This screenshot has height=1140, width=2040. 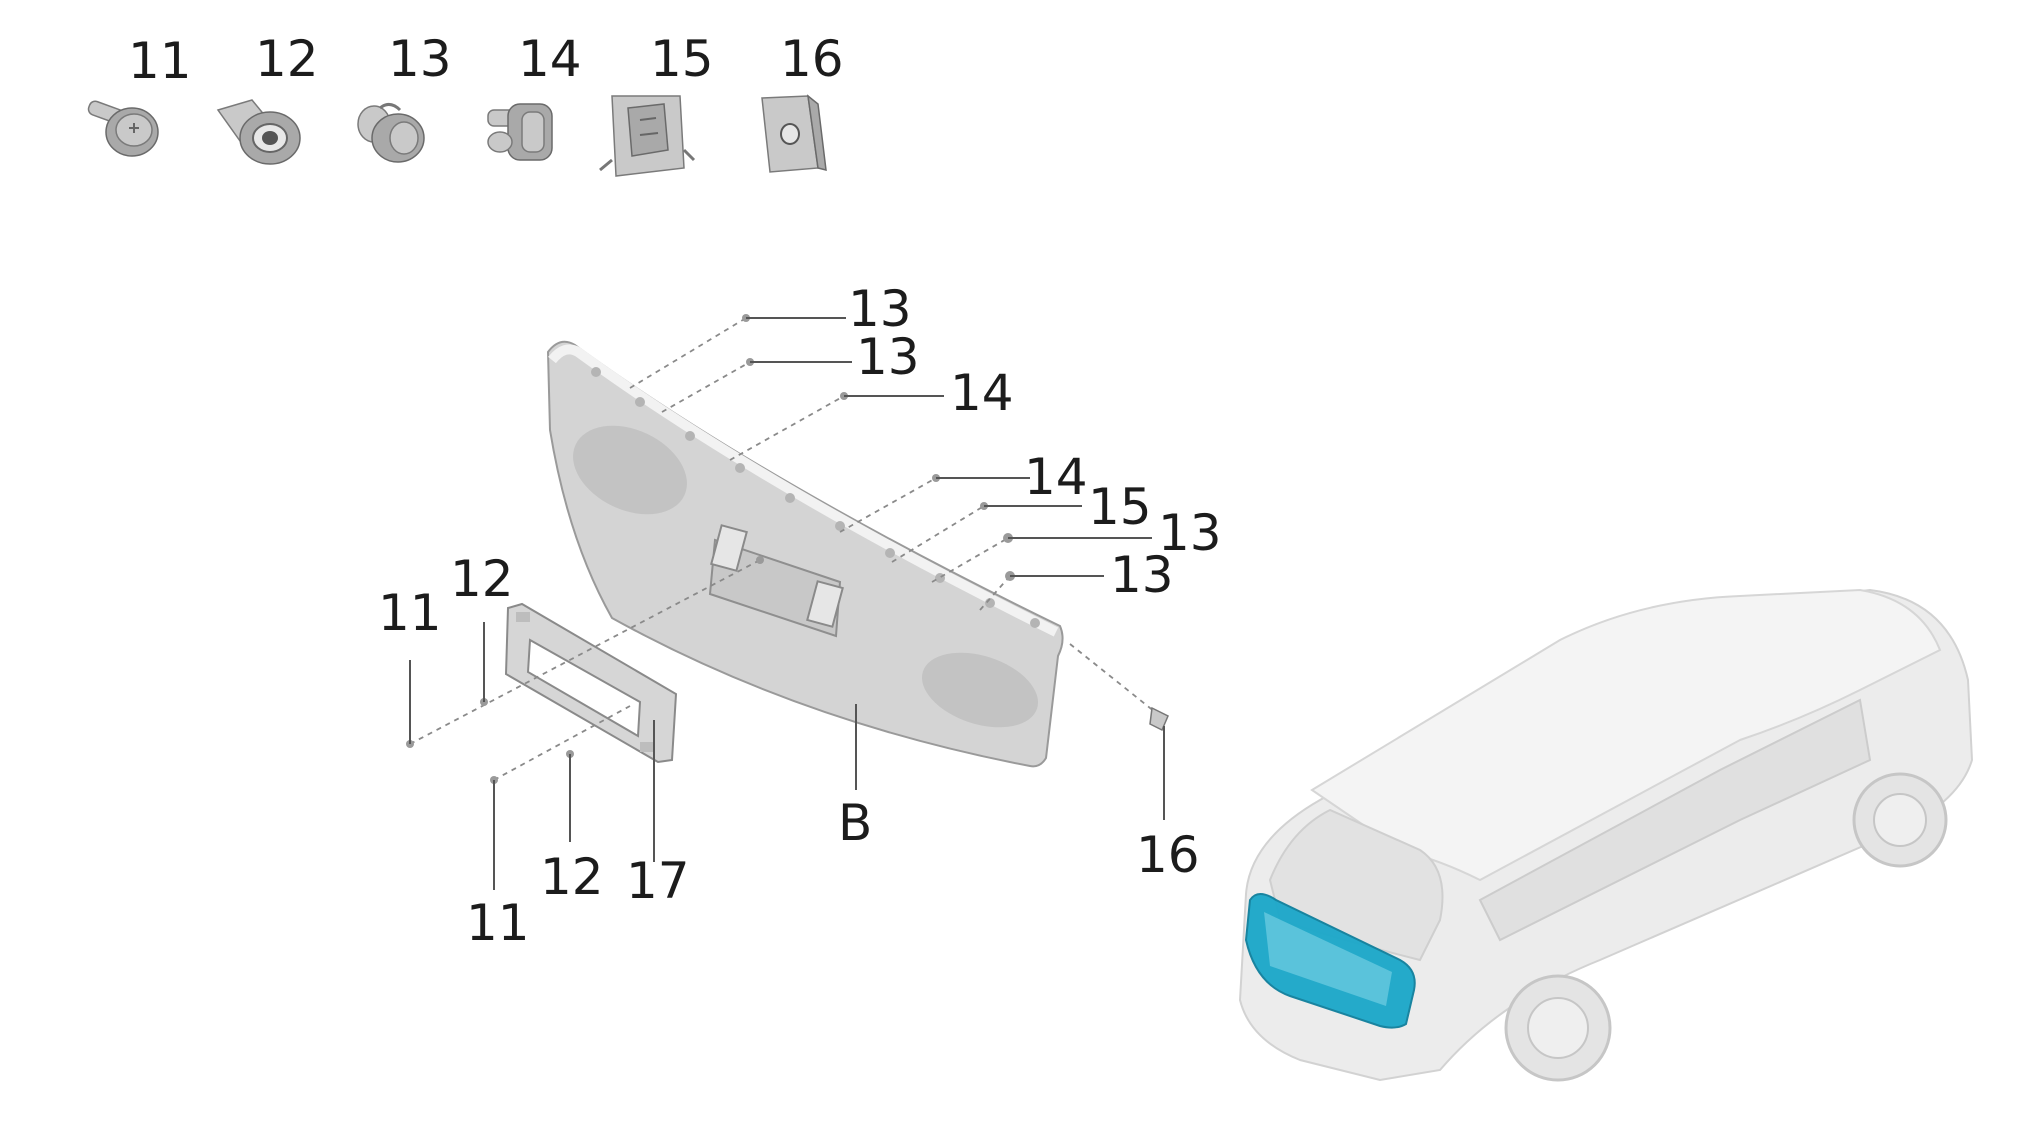 I want to click on legend-label-12: 12, so click(x=287, y=59).